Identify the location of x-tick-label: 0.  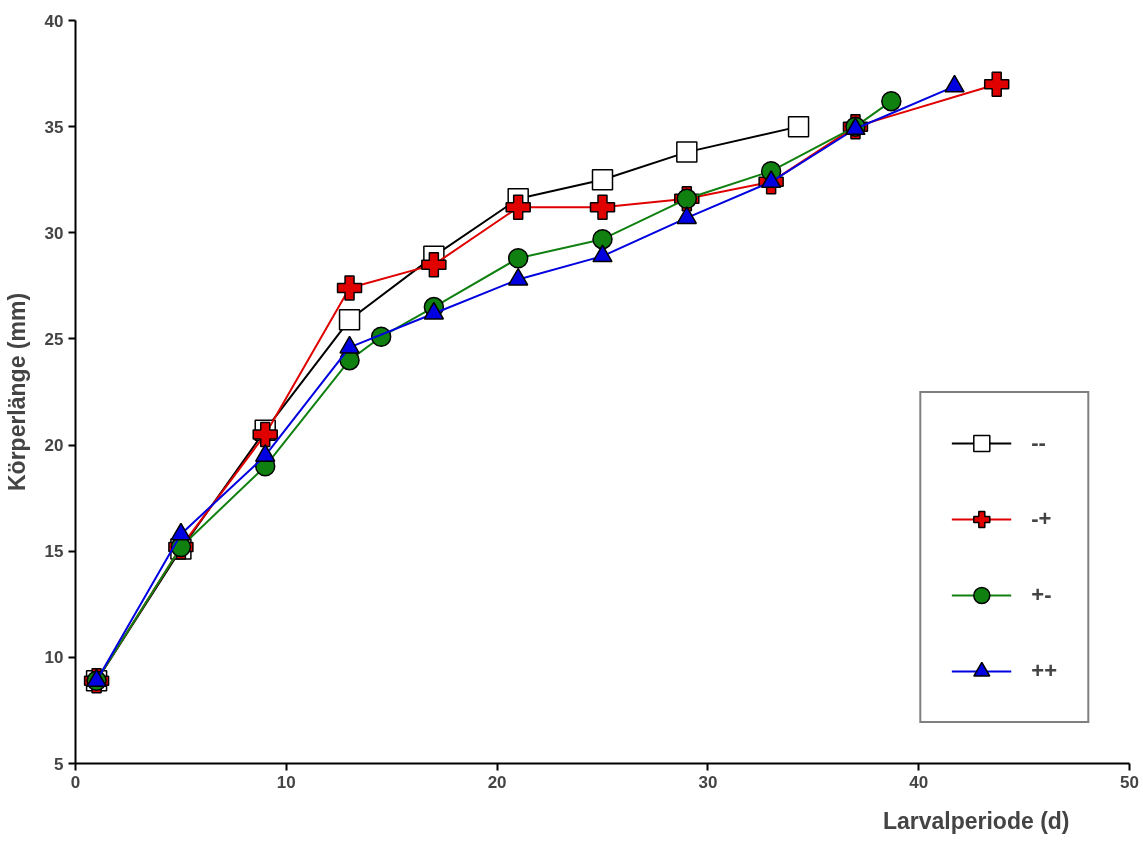
(75, 782).